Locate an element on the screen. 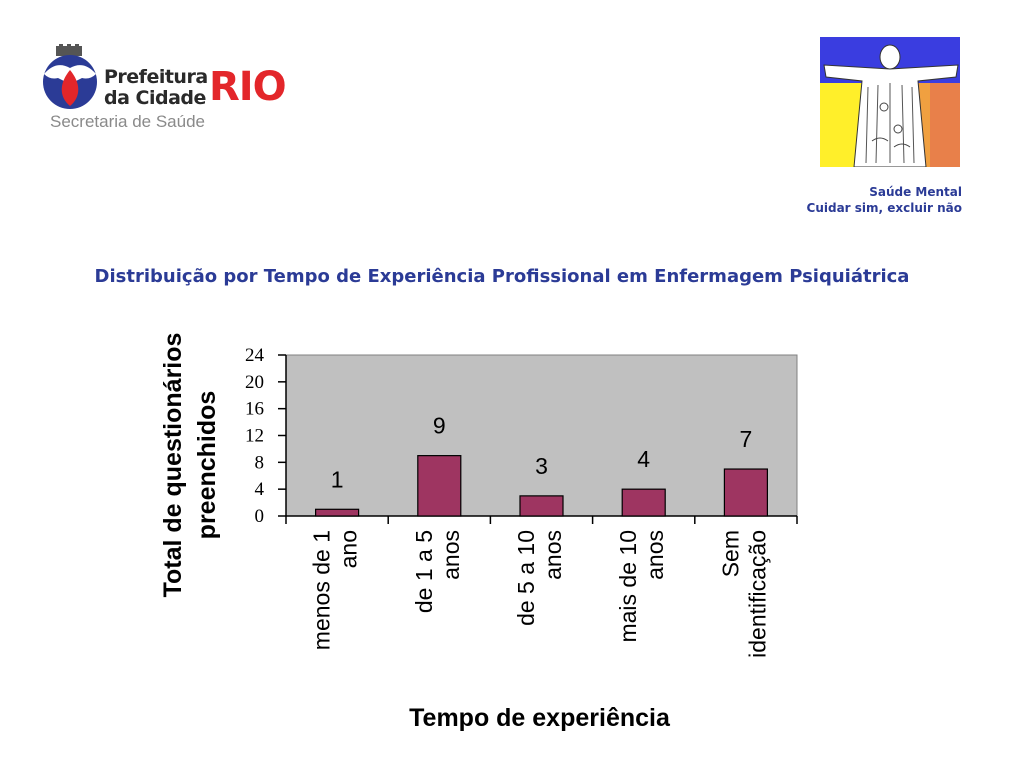  category-label: de 1 a 5anos is located at coordinates (437, 571).